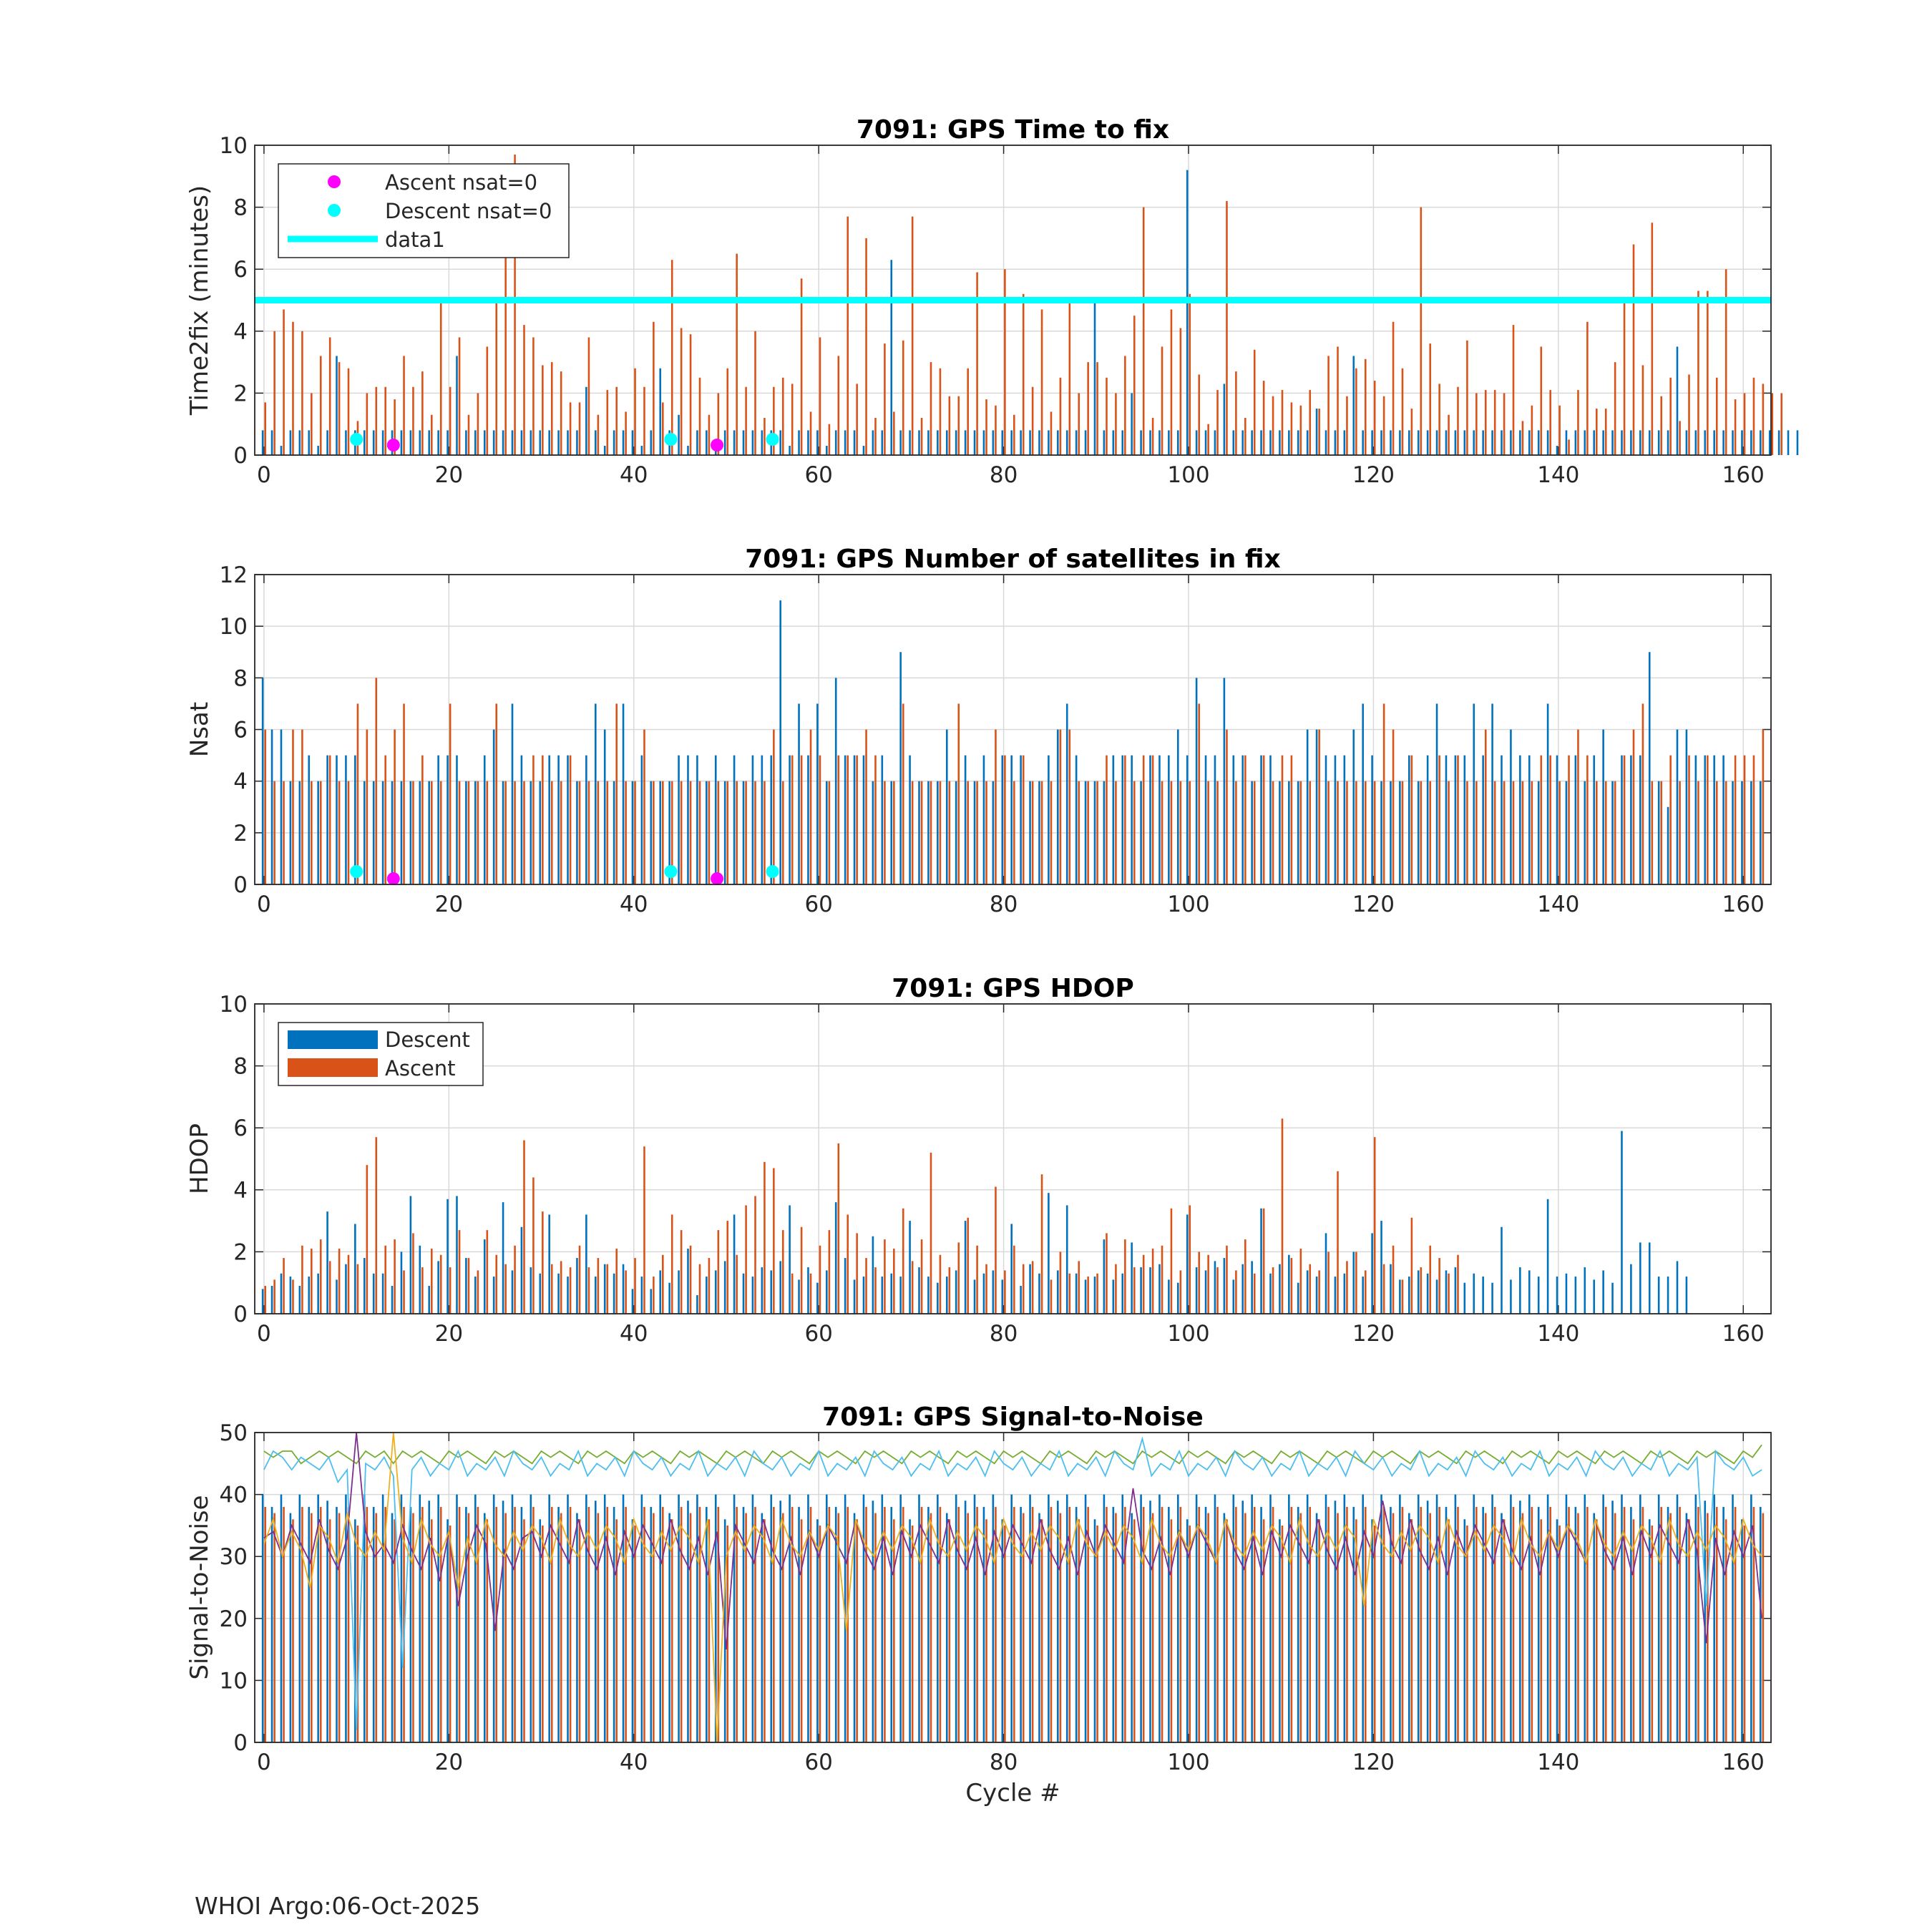 This screenshot has height=1932, width=1932. I want to click on axes-frame, so click(1013, 729).